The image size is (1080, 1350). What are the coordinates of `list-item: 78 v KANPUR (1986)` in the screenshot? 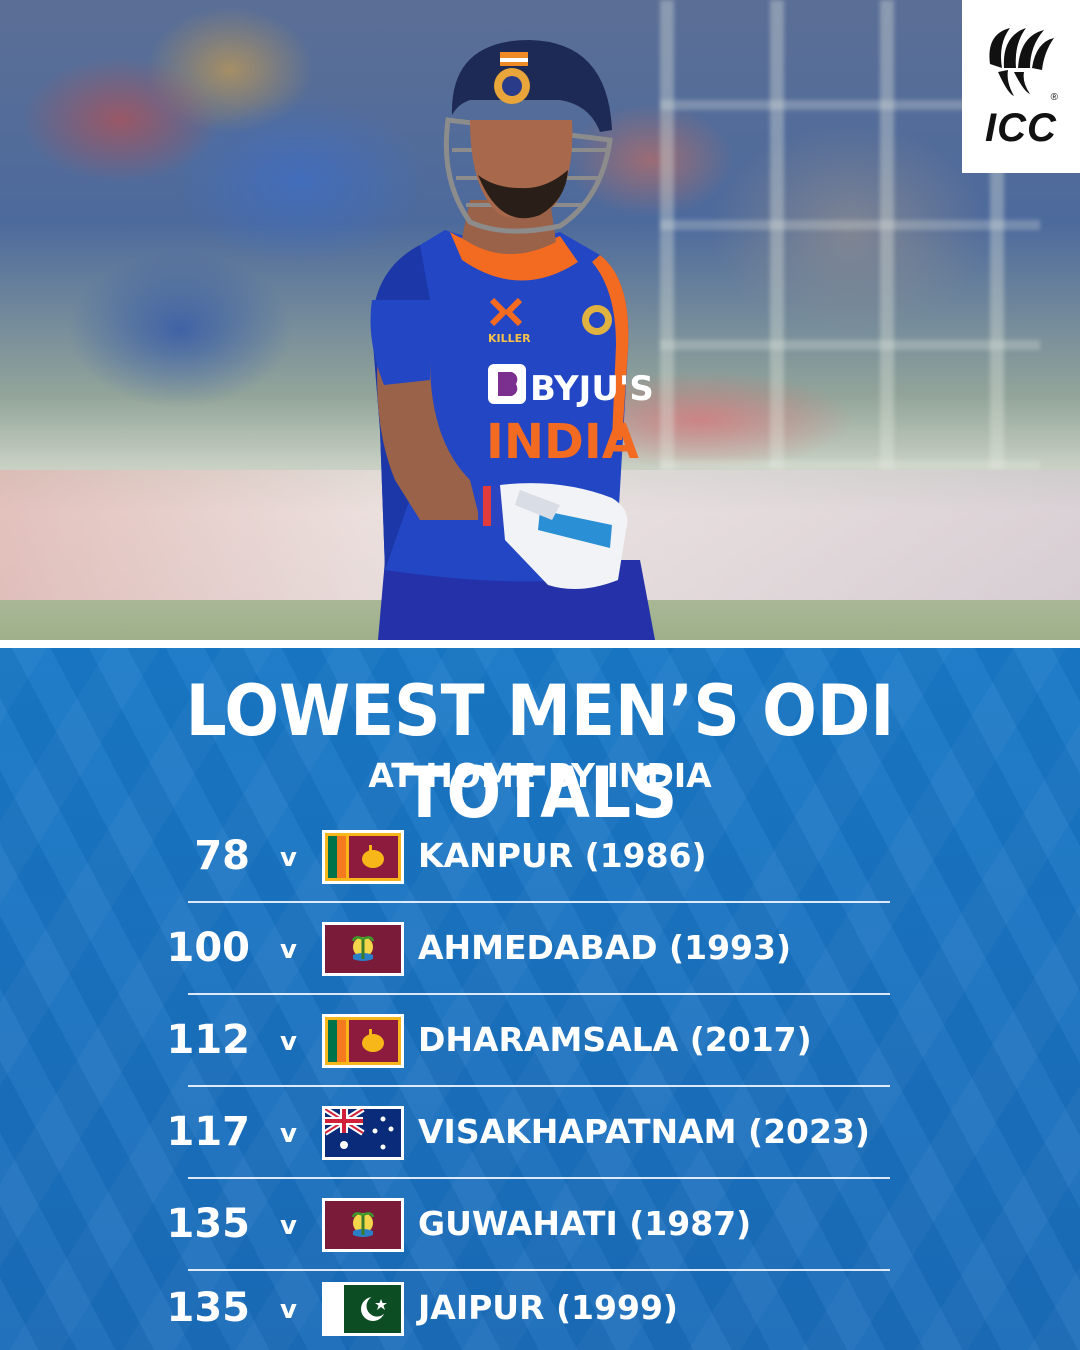 It's located at (540, 856).